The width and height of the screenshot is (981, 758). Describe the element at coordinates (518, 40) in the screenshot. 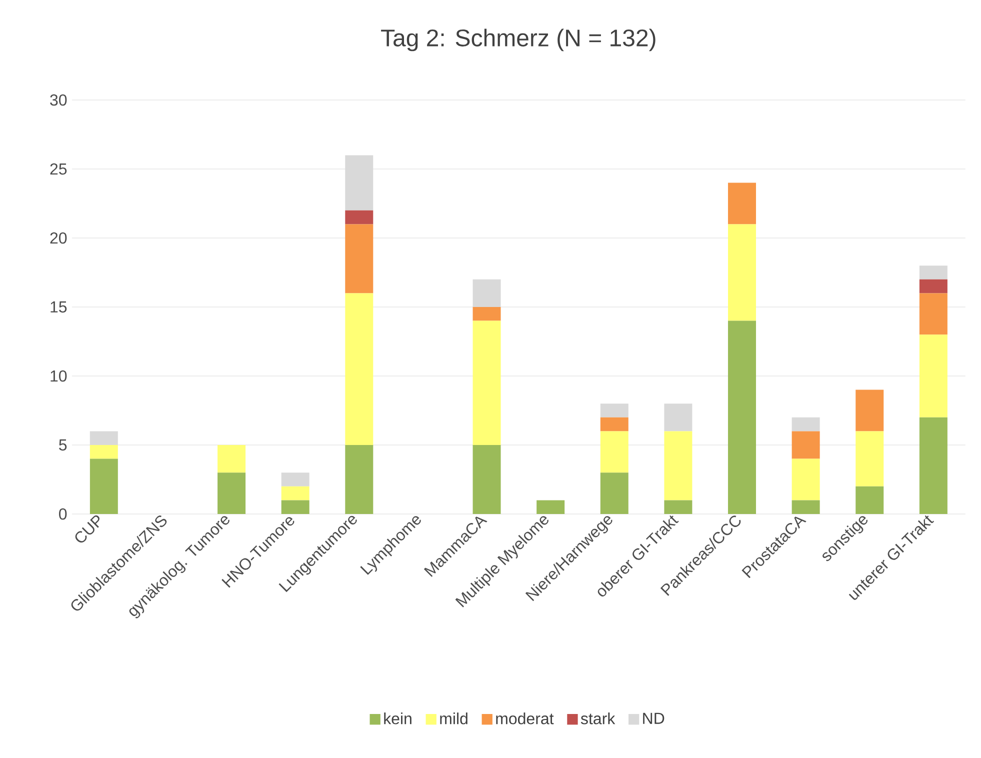

I see `chart-title: Tag 2: Schmerz (N = 132)` at that location.